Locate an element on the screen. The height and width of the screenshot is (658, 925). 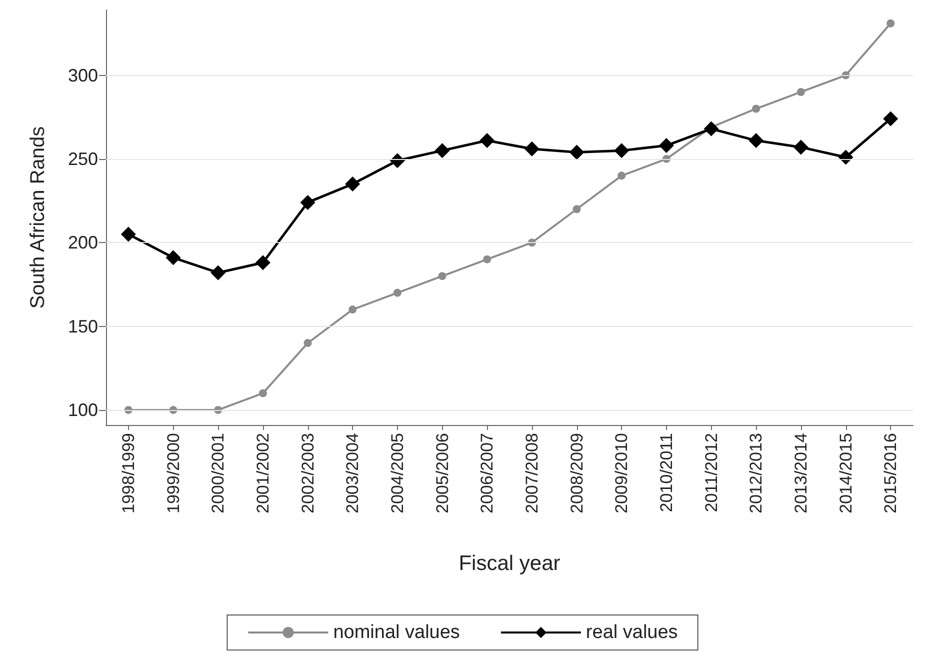
x-tick-label: 2003/2004 is located at coordinates (352, 473).